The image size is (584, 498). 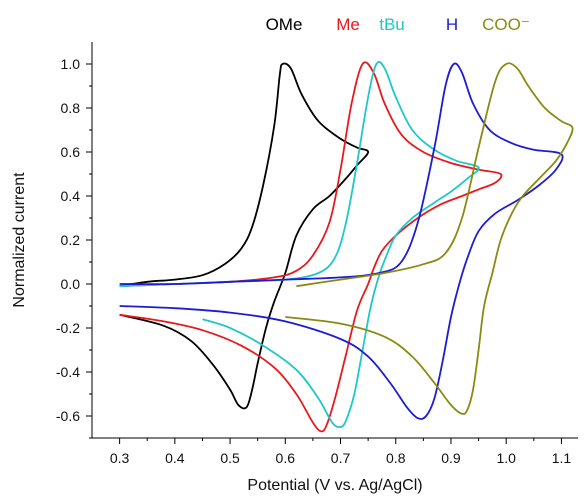 What do you see at coordinates (506, 458) in the screenshot?
I see `x-tick-label: 1.0` at bounding box center [506, 458].